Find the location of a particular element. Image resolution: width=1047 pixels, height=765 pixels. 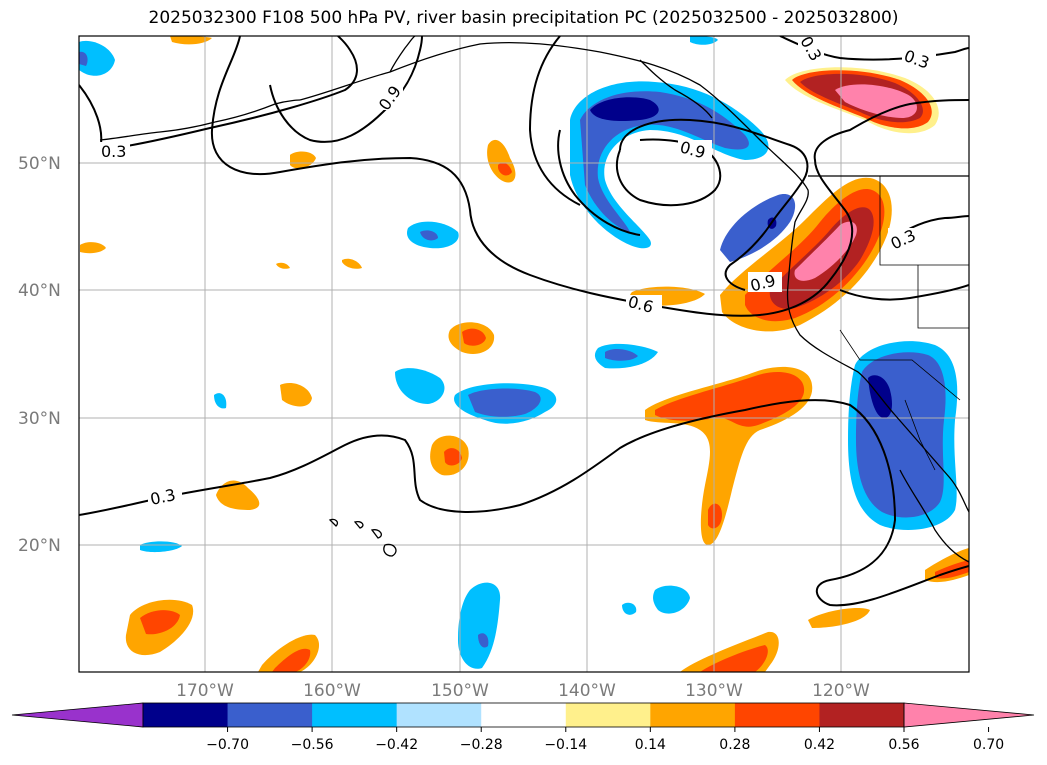

lon-label: 120°W is located at coordinates (841, 691).